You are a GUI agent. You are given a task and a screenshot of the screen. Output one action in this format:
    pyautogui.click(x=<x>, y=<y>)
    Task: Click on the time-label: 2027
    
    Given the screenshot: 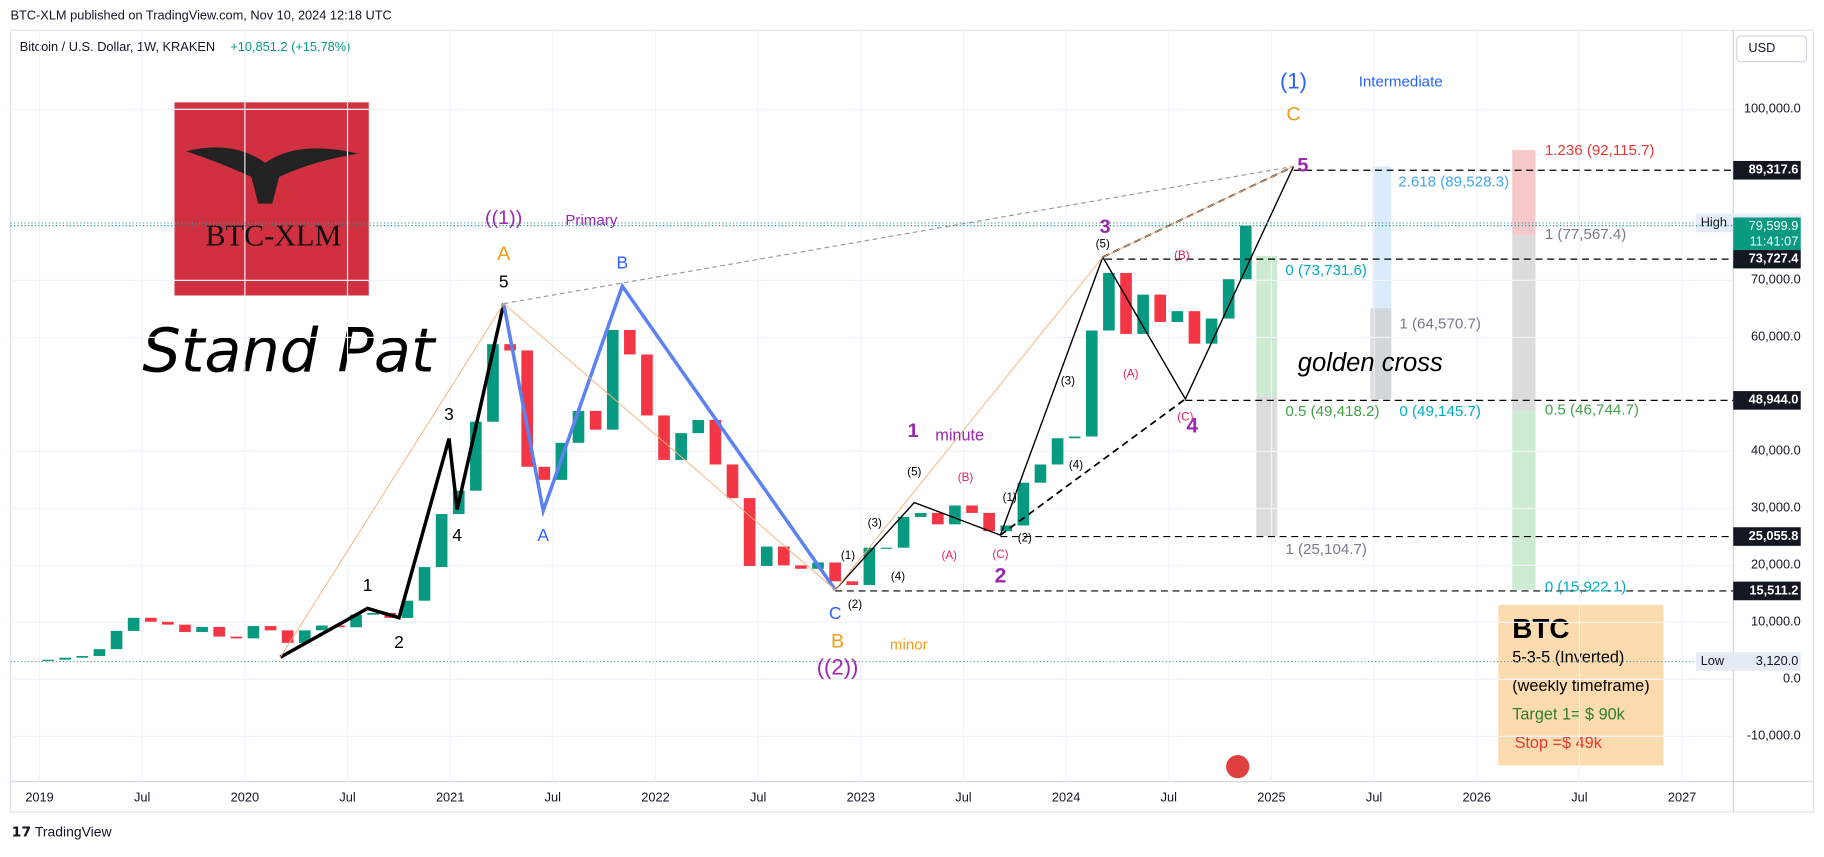 What is the action you would take?
    pyautogui.click(x=1682, y=796)
    